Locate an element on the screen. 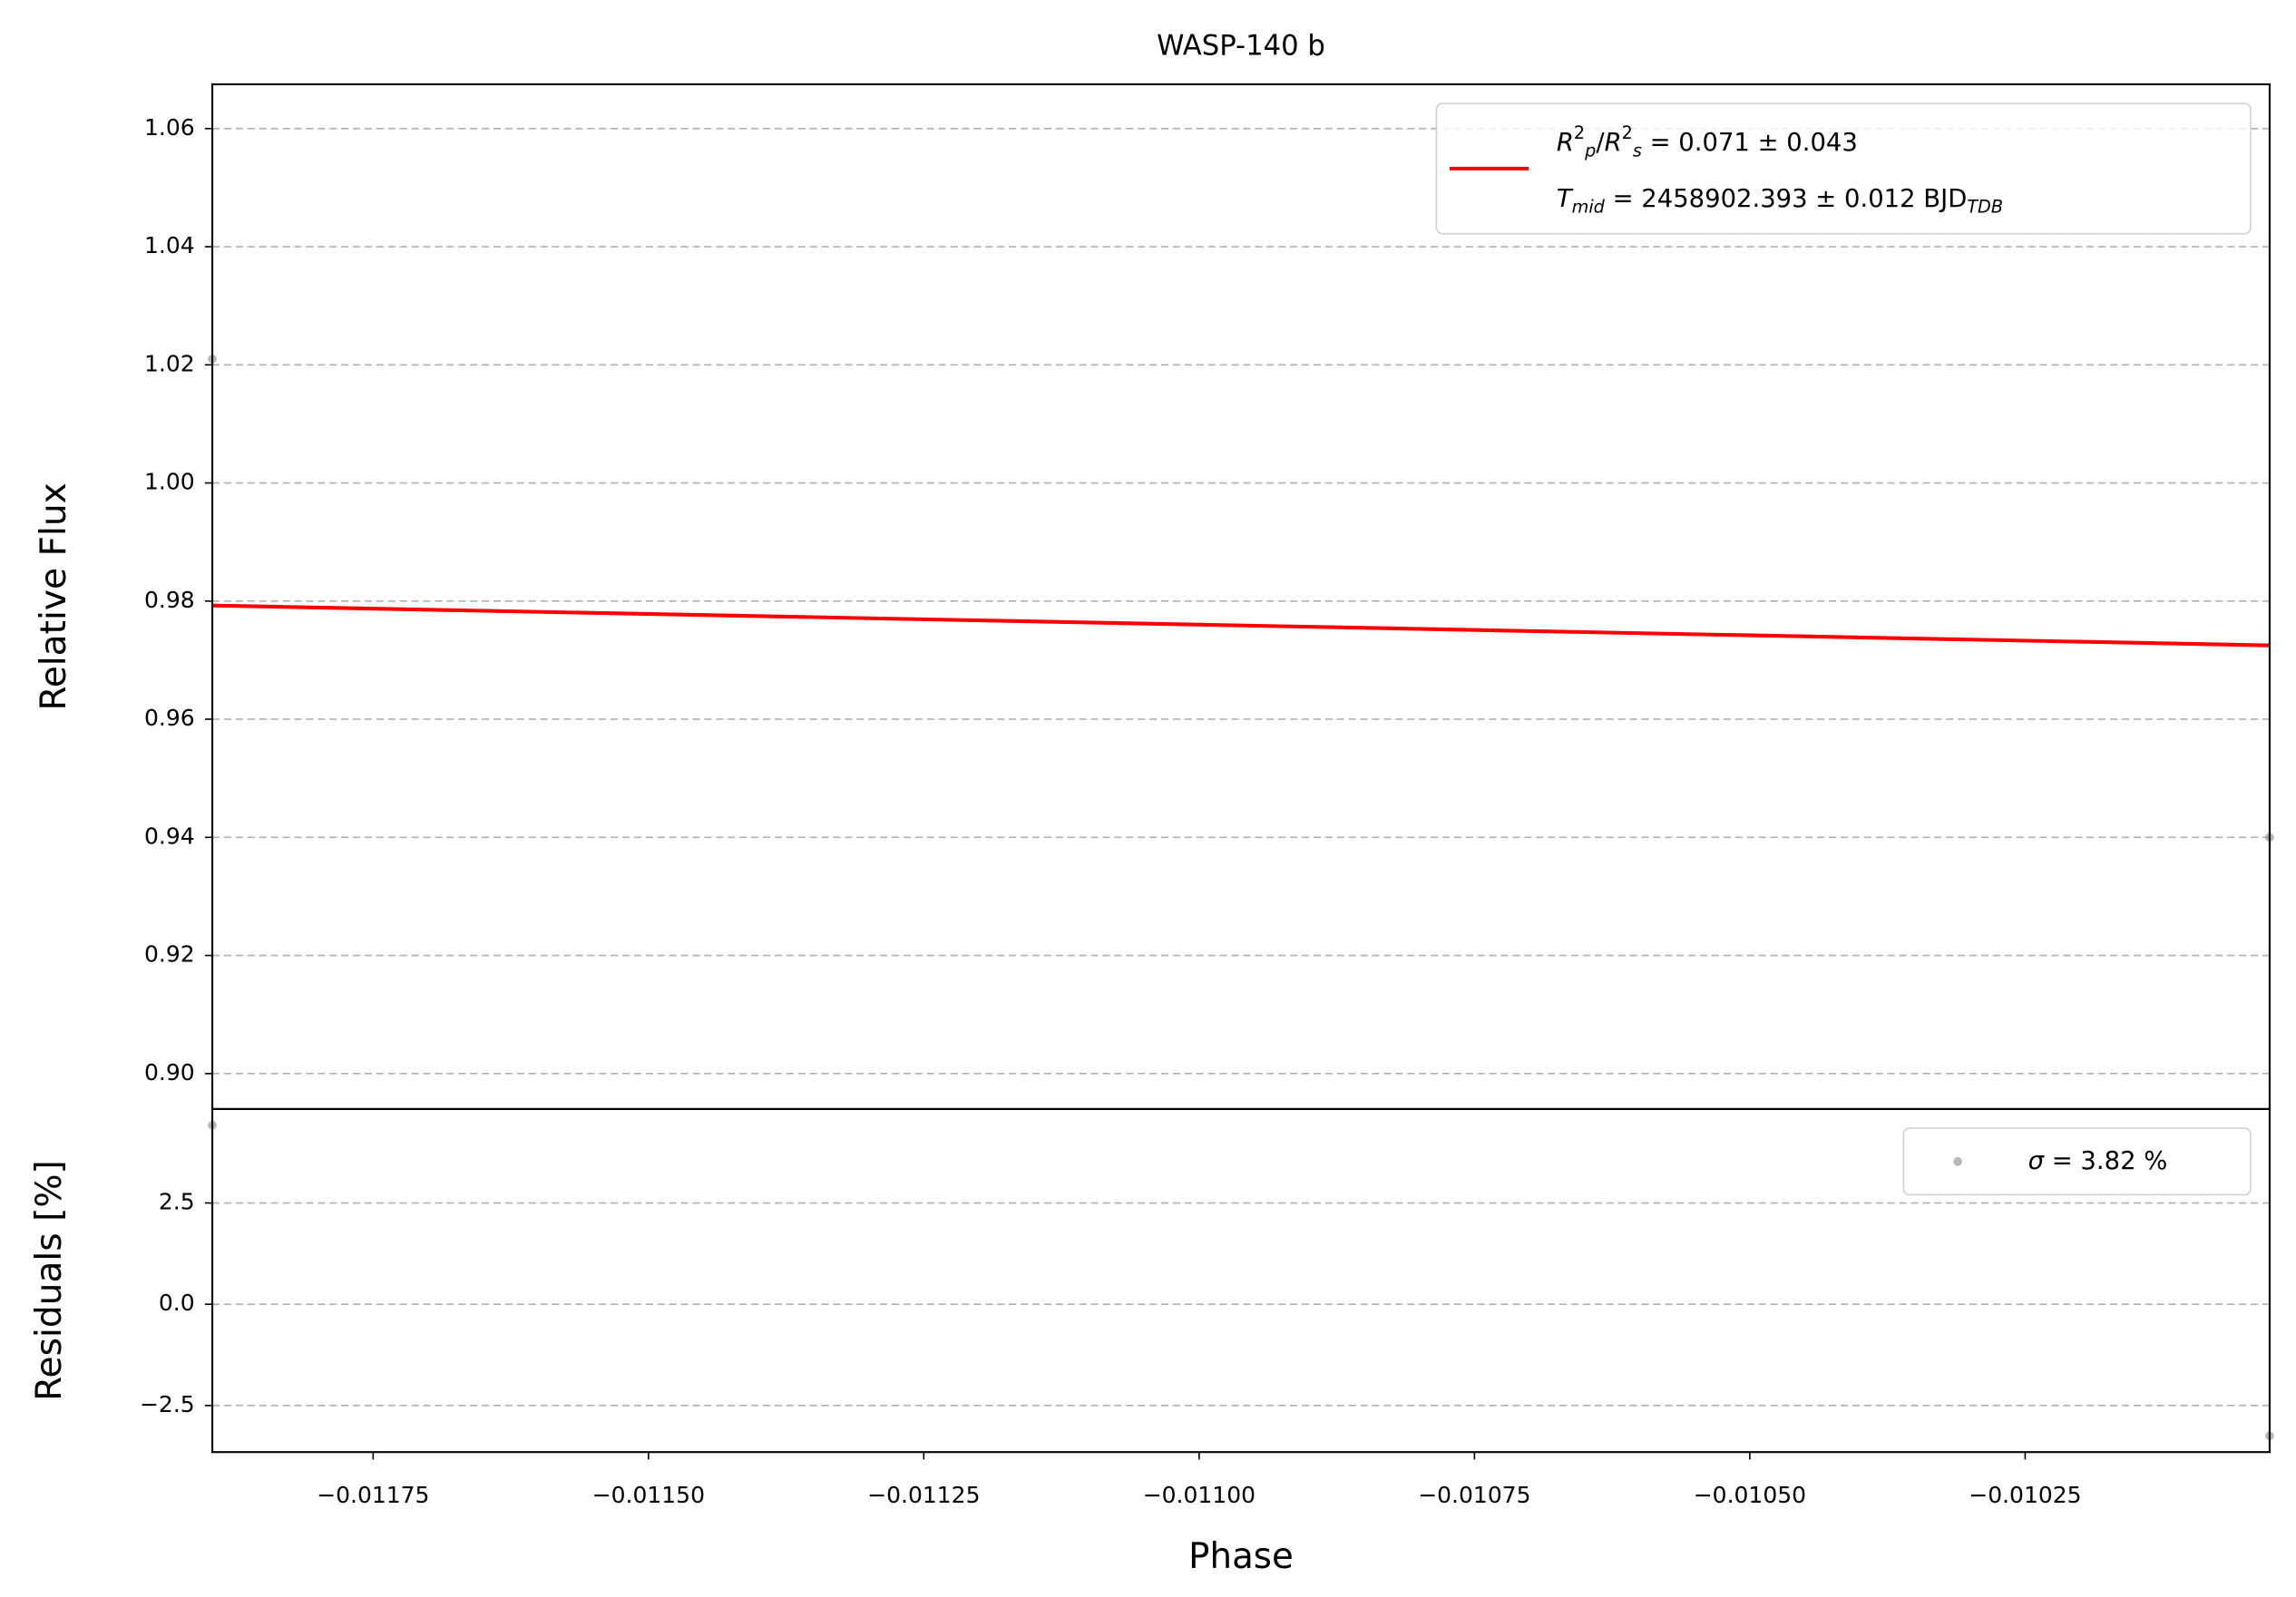 This screenshot has height=1597, width=2296. legend-text-part: = 3.82 % is located at coordinates (2105, 1160).